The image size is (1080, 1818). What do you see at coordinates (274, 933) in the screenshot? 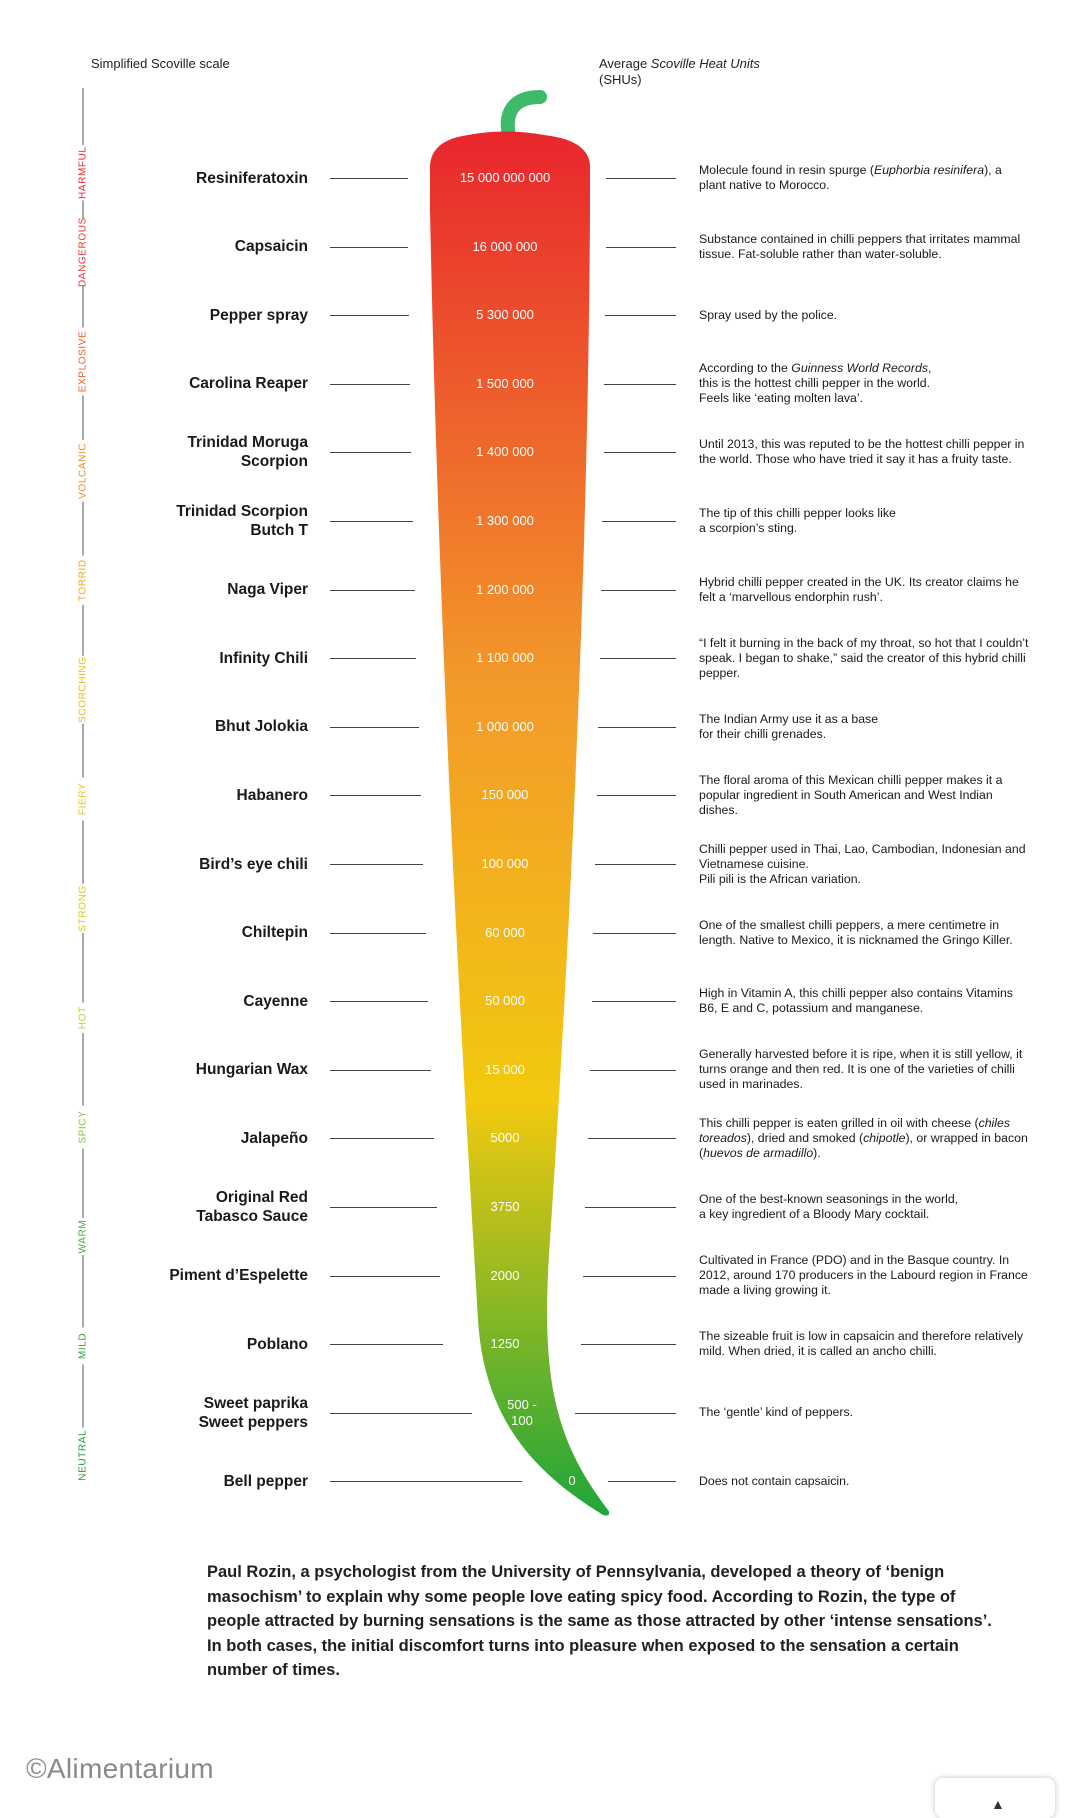
I see `pepper-name: Chiltepin` at bounding box center [274, 933].